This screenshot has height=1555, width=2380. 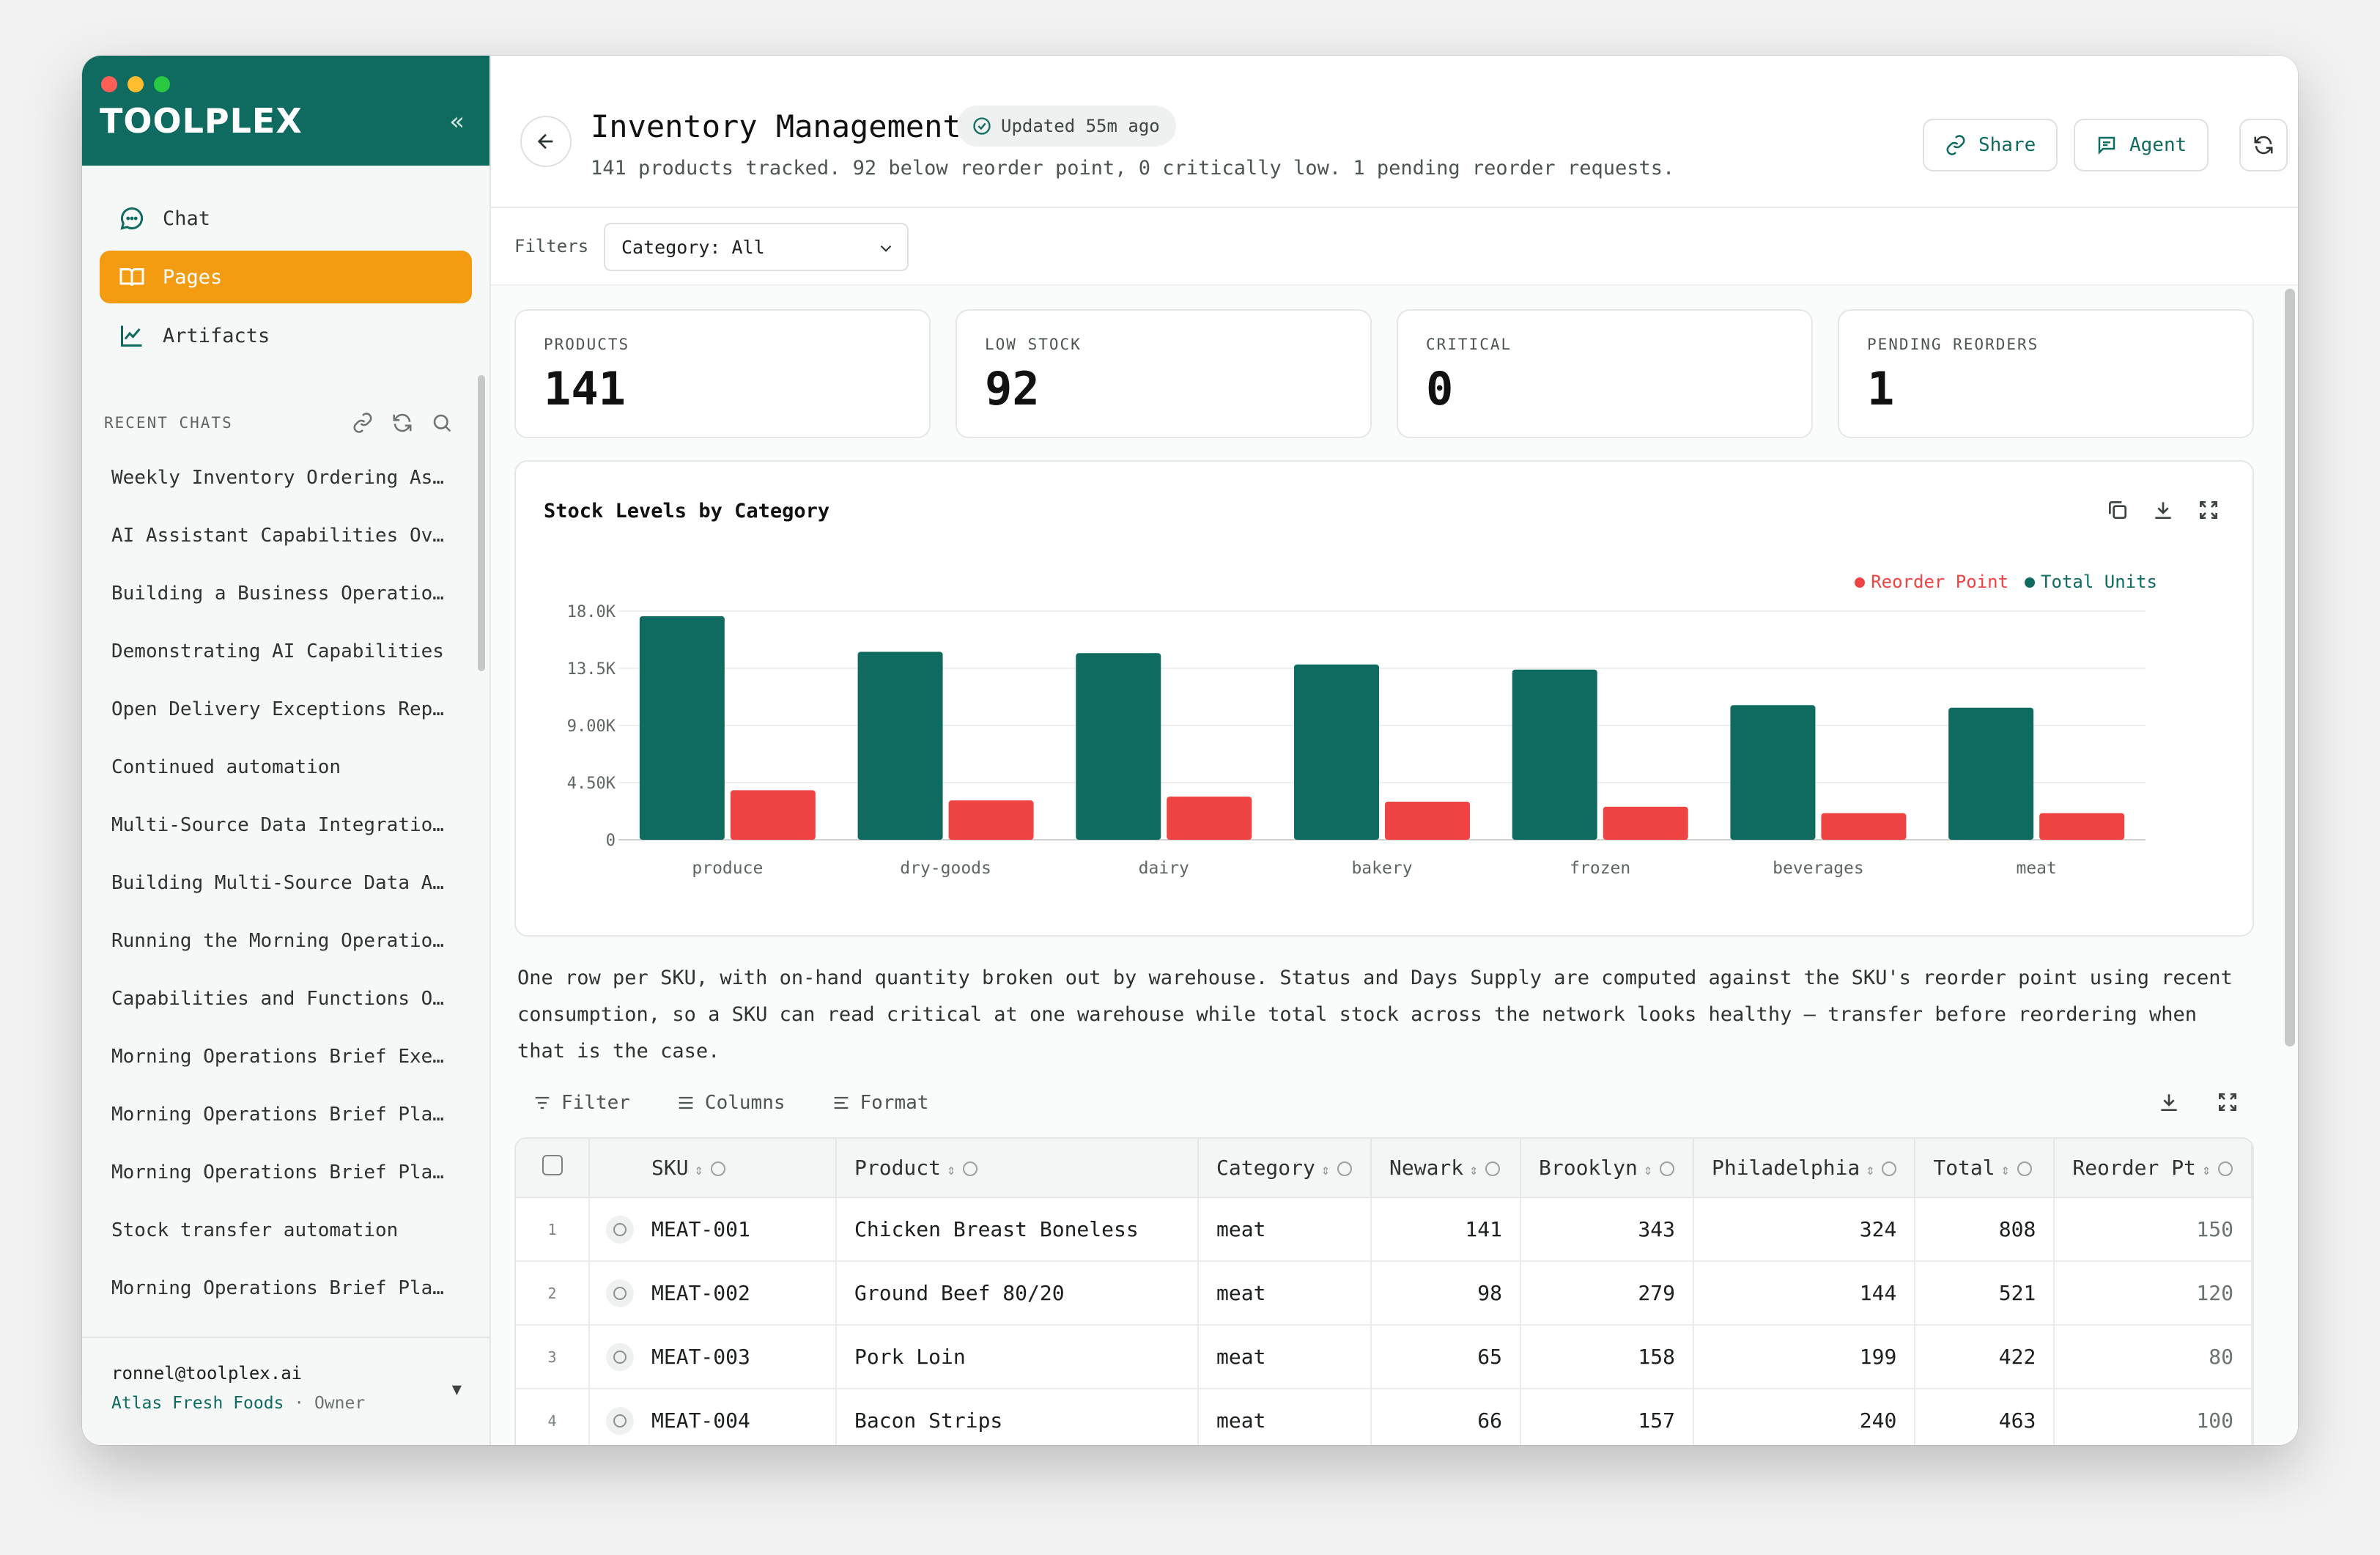 I want to click on cell-philadelphia: 240, so click(x=1804, y=1417).